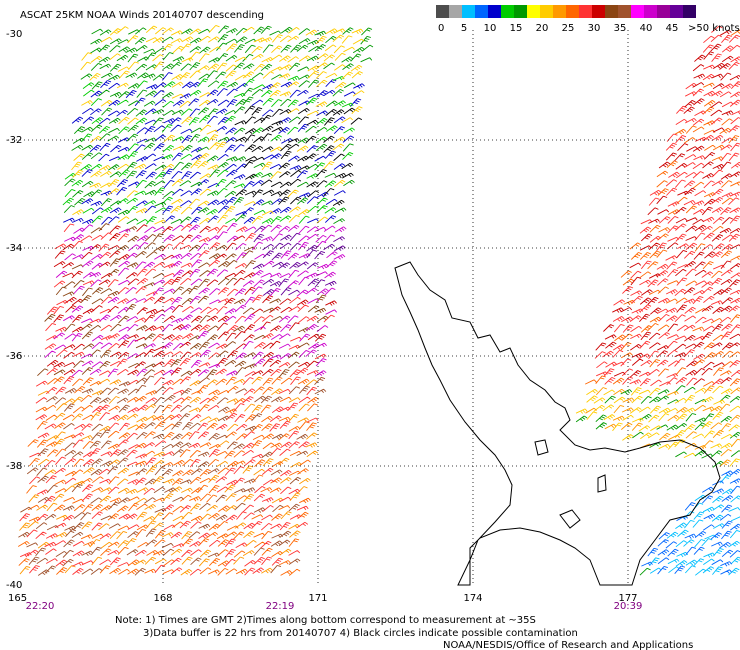 This screenshot has width=740, height=650. Describe the element at coordinates (14, 248) in the screenshot. I see `lat-label: -34` at that location.